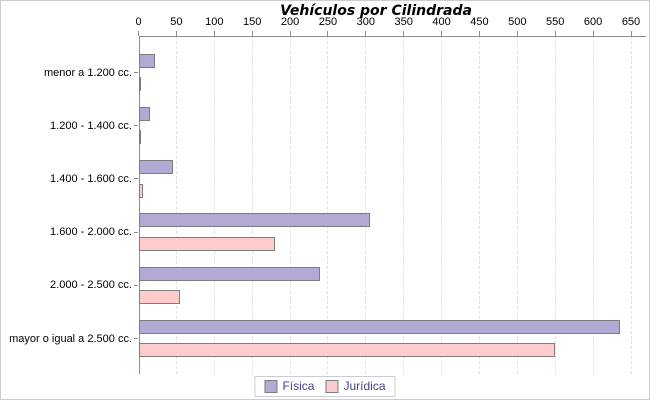  I want to click on x-tick-label: 300, so click(365, 22).